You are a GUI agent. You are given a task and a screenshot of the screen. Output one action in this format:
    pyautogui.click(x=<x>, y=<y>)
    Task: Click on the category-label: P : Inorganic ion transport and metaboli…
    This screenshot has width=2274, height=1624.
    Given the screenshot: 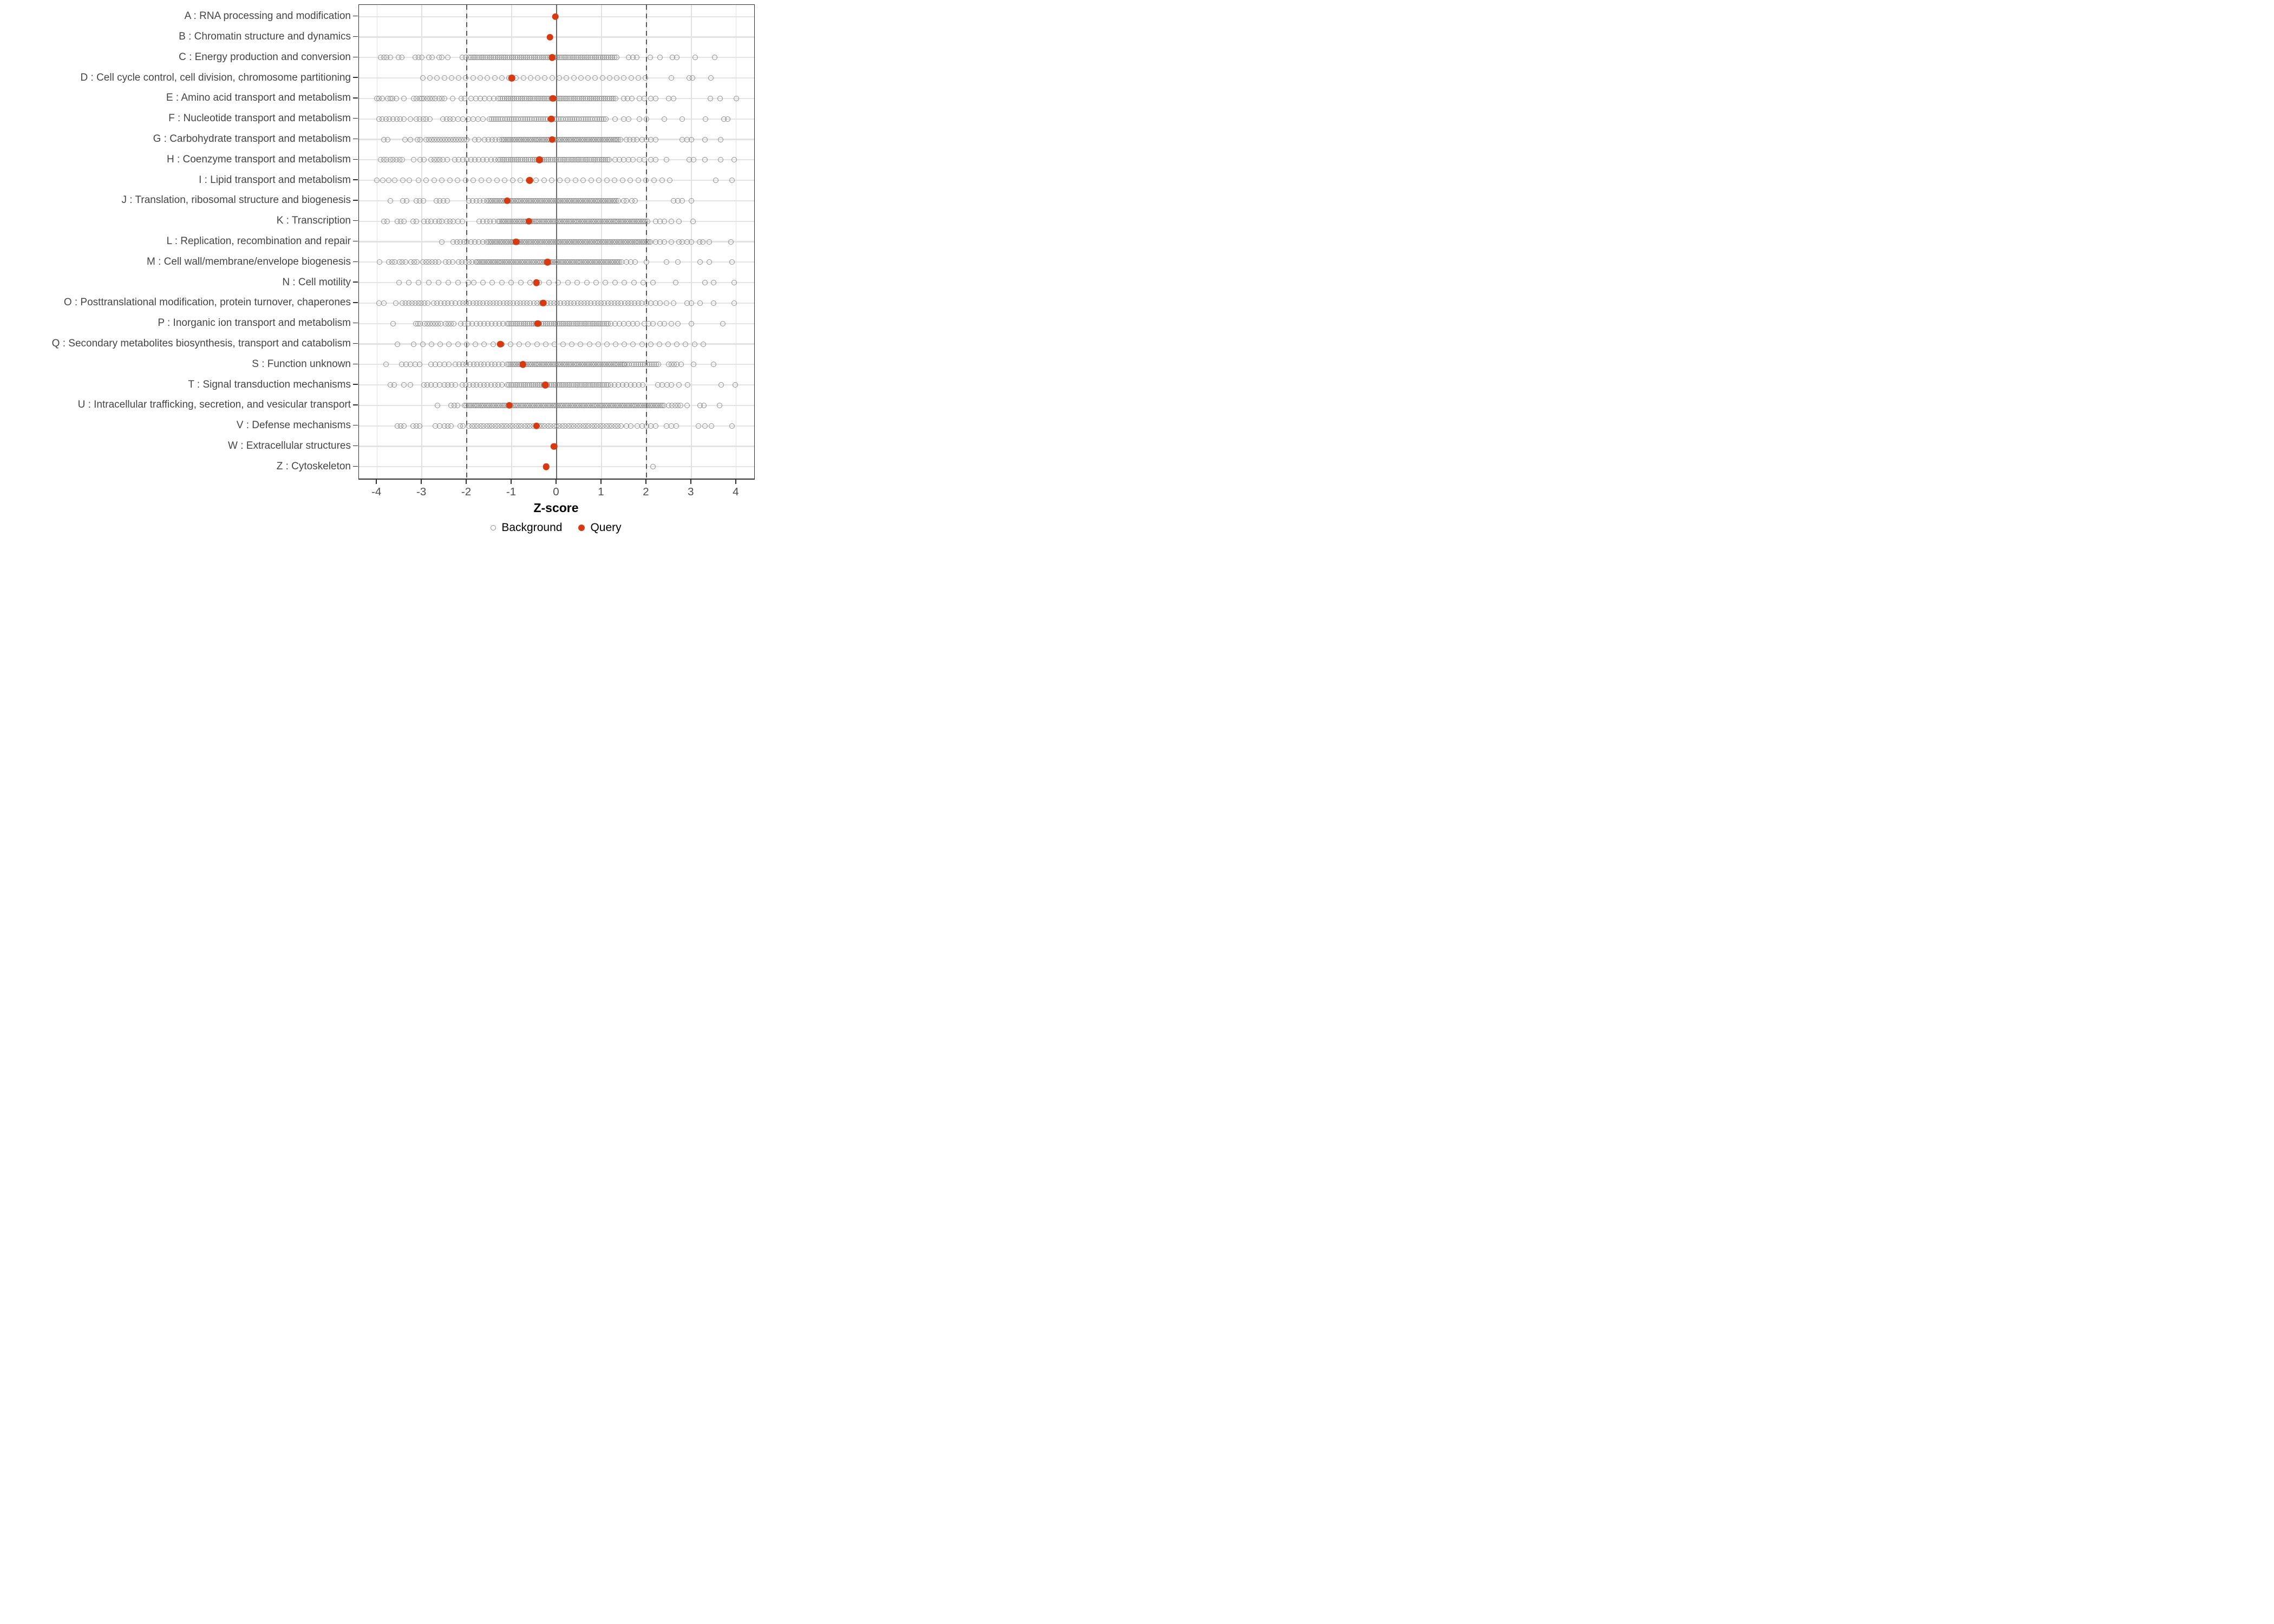 What is the action you would take?
    pyautogui.click(x=255, y=323)
    